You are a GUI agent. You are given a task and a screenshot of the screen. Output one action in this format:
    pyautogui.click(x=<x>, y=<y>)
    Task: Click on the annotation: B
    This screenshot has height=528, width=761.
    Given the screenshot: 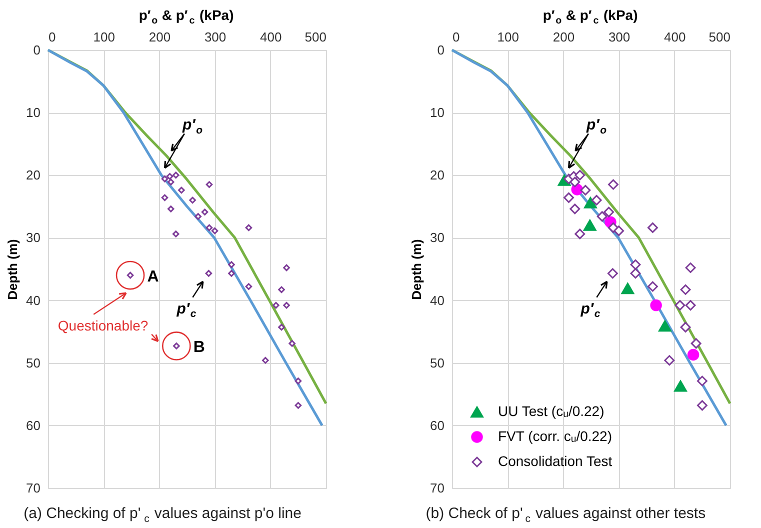 What is the action you would take?
    pyautogui.click(x=199, y=347)
    